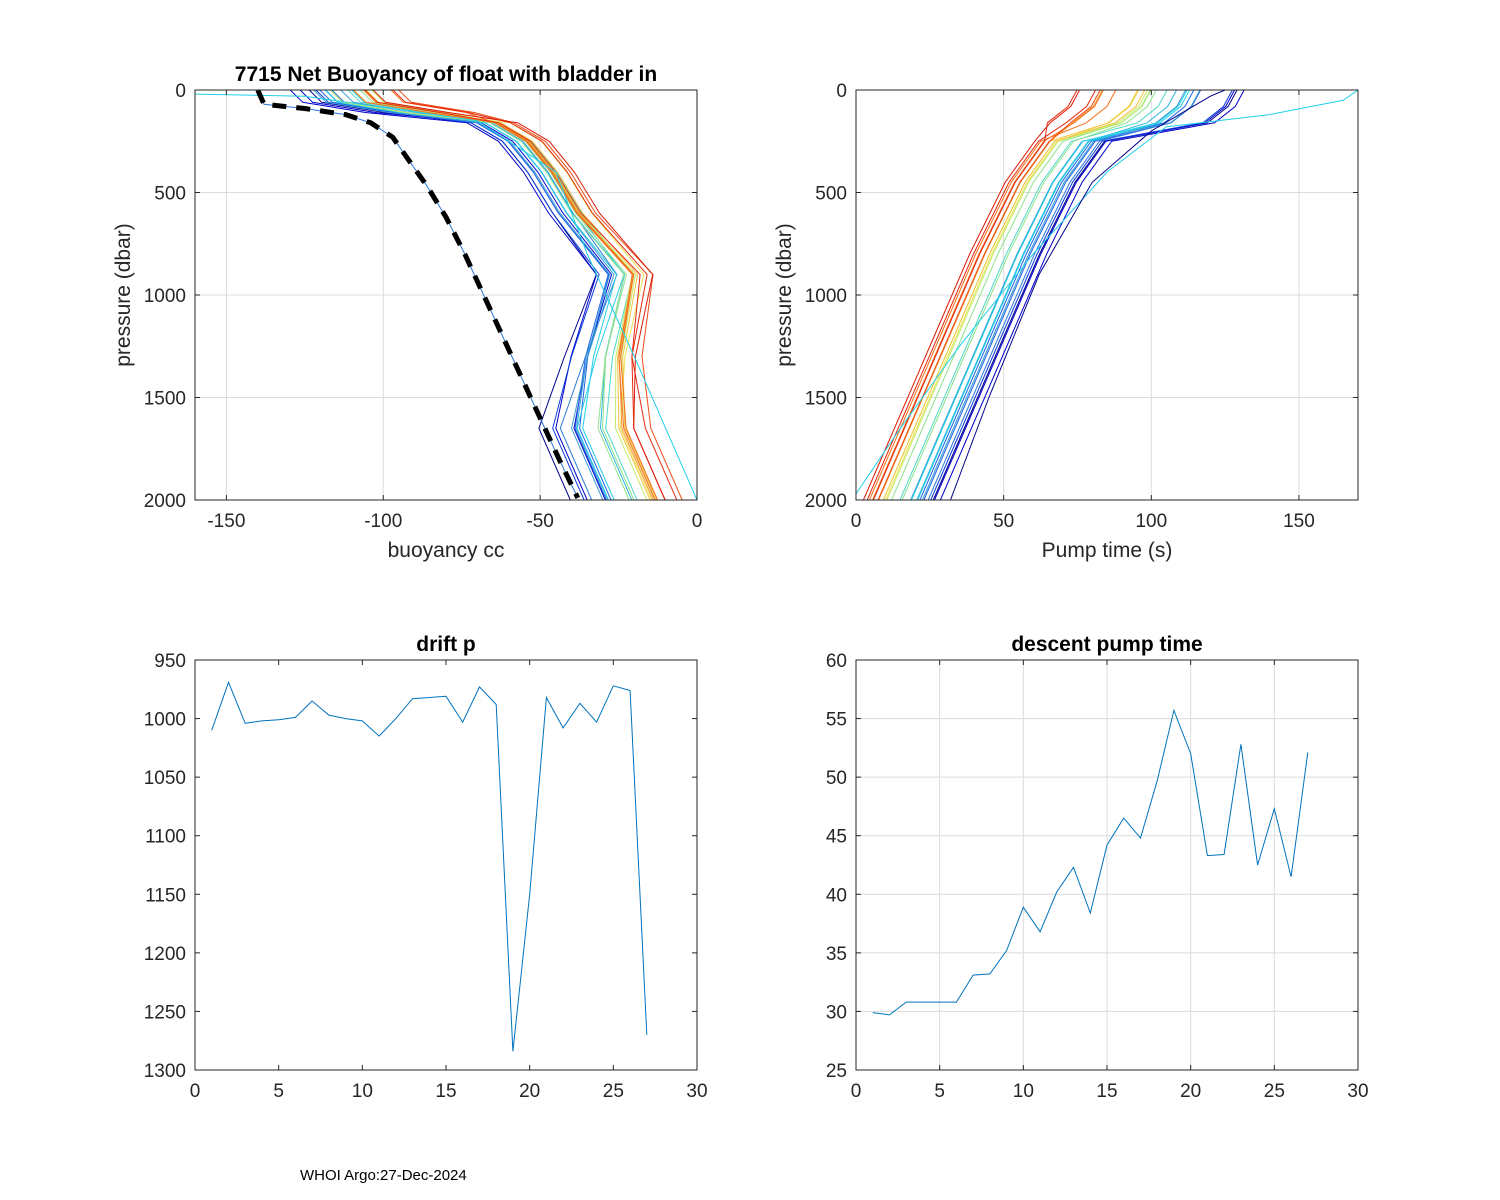  I want to click on driftp-ytick-label: 1300, so click(165, 1071).